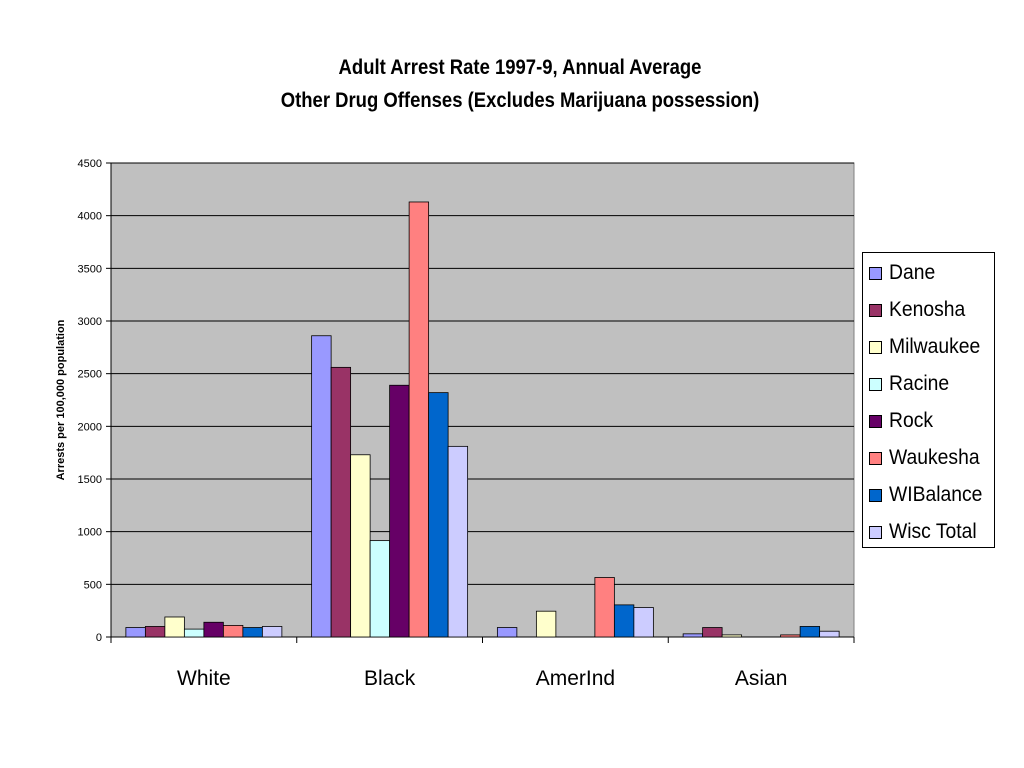  I want to click on legend-item-wisc-total: Wisc Total, so click(926, 532).